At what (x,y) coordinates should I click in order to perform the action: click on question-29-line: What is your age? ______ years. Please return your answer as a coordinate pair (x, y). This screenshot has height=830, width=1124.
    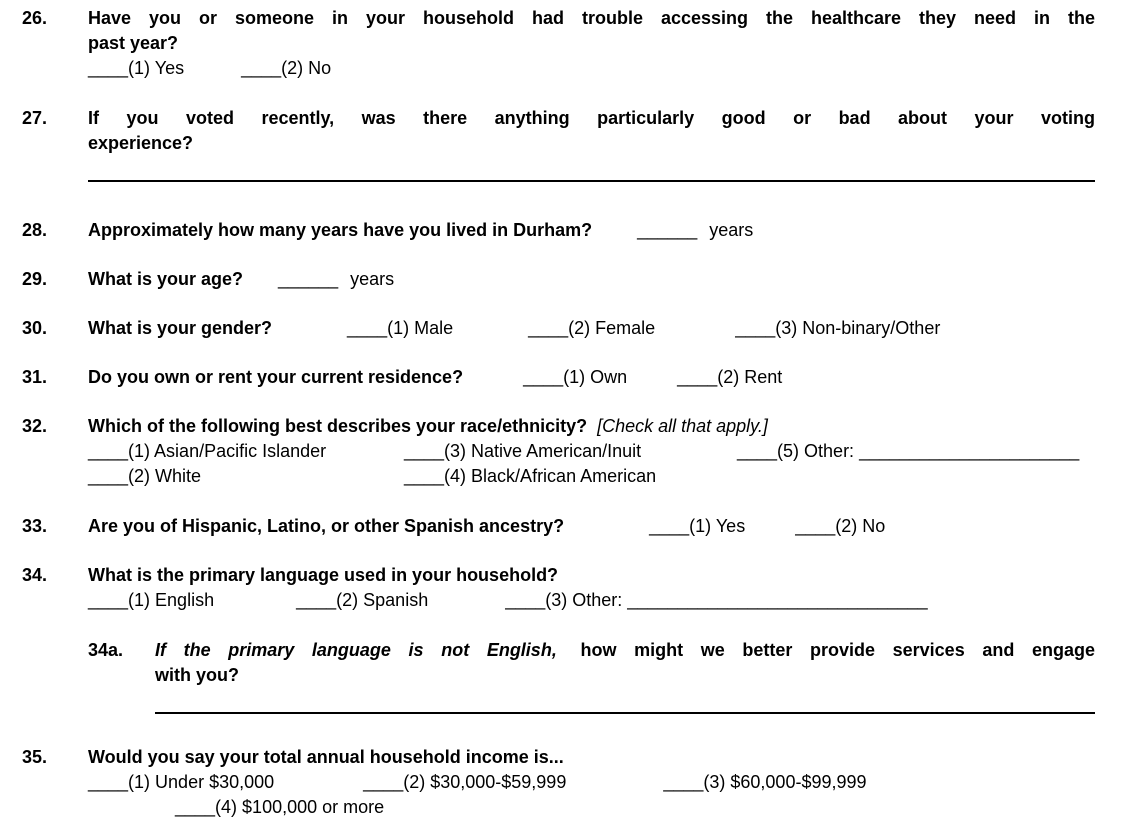
    Looking at the image, I should click on (591, 279).